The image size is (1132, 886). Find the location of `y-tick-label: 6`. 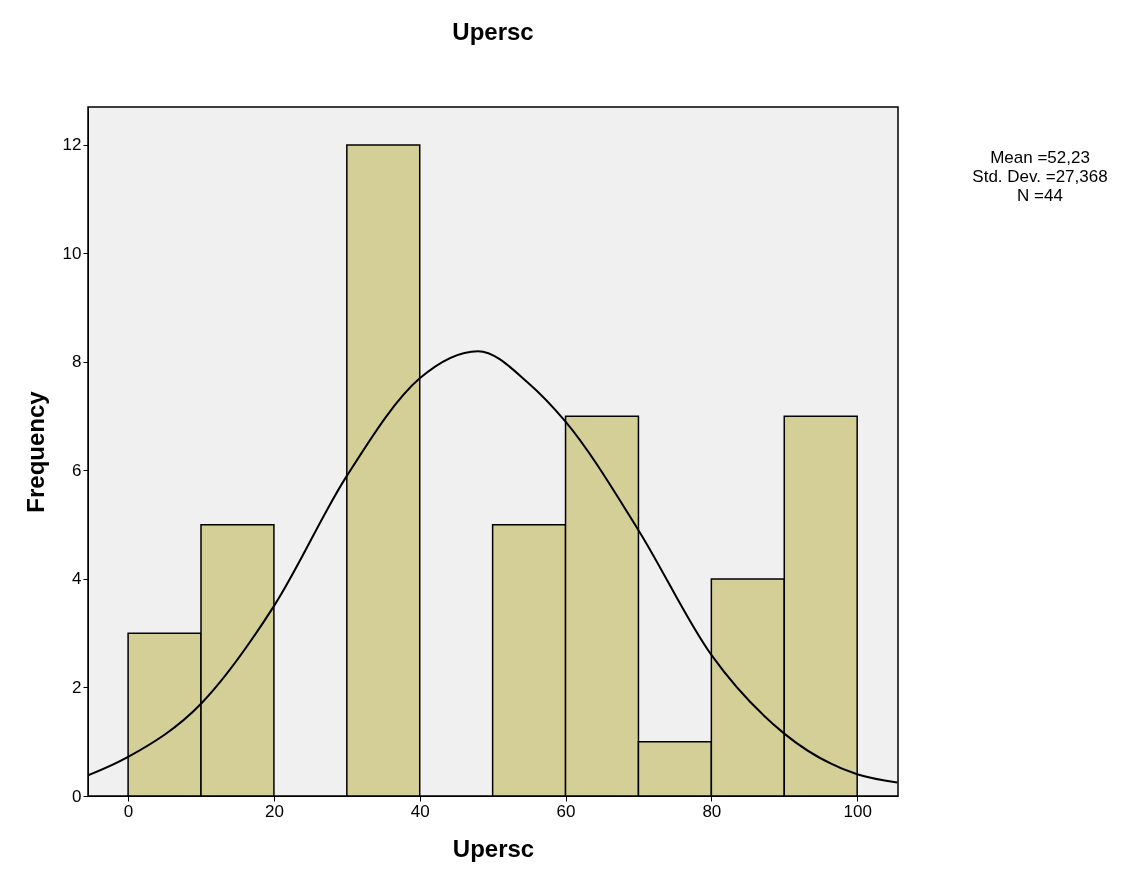

y-tick-label: 6 is located at coordinates (77, 470).